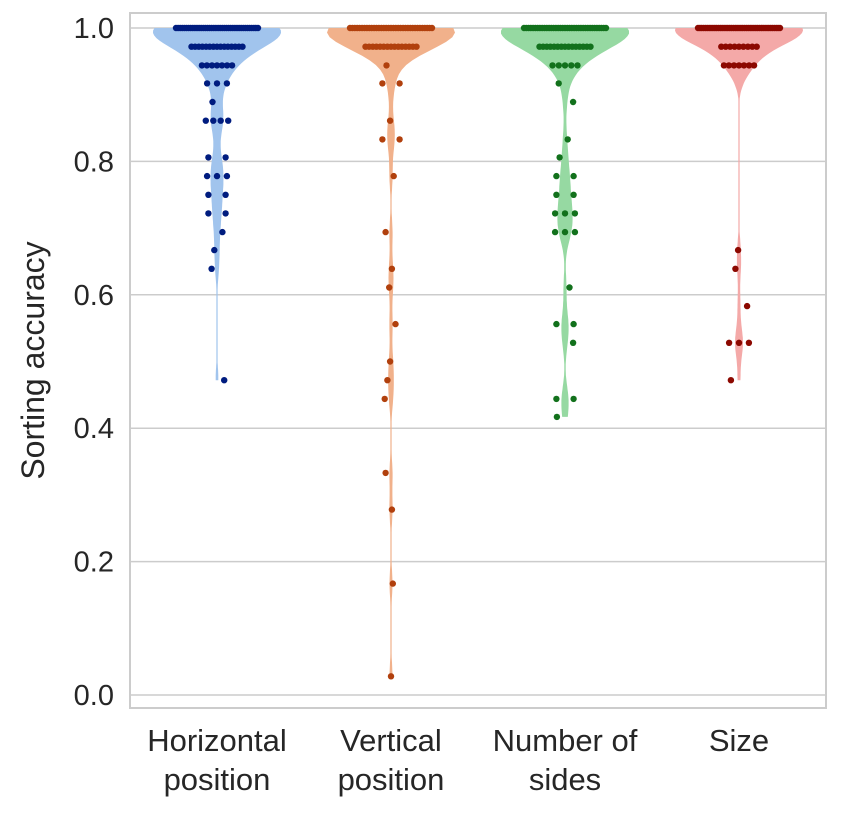 The height and width of the screenshot is (813, 842). Describe the element at coordinates (94, 696) in the screenshot. I see `y-tick-label: 0.0` at that location.